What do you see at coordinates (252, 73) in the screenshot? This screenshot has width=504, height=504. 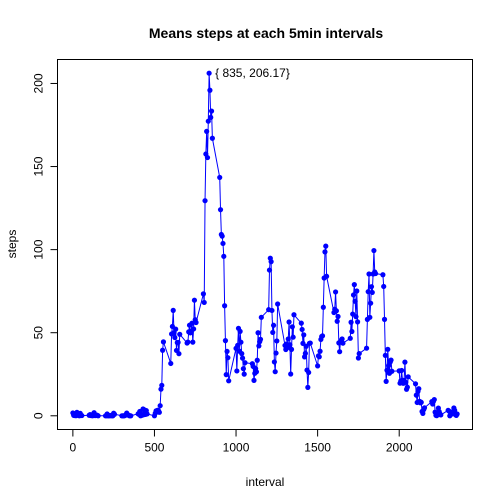 I see `annotation: { 835, 206.17}` at bounding box center [252, 73].